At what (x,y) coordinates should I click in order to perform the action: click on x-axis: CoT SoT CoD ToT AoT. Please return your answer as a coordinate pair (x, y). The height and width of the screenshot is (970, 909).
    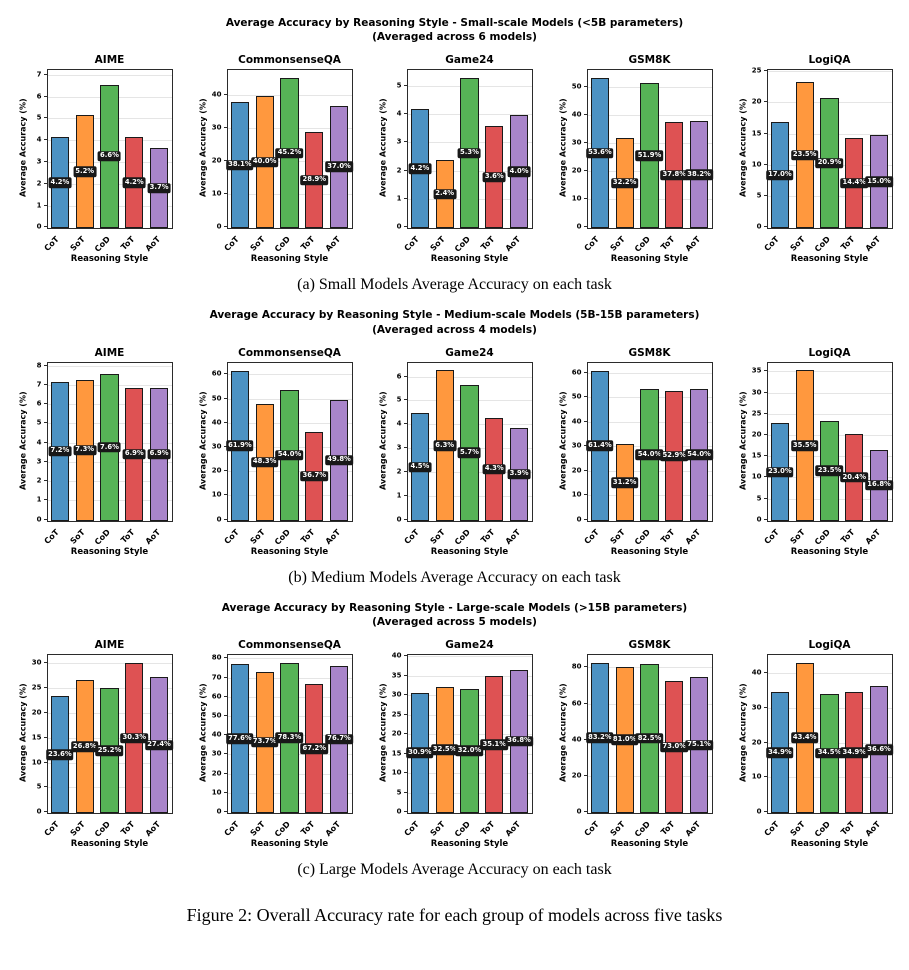
    Looking at the image, I should click on (288, 826).